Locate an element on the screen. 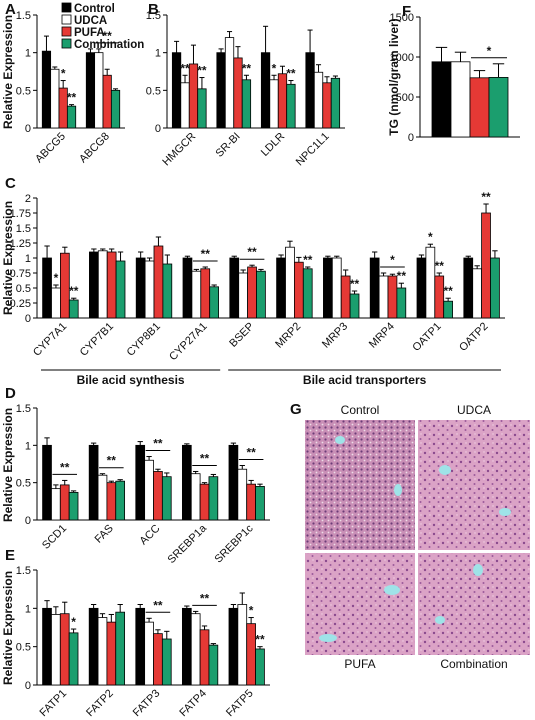 The width and height of the screenshot is (535, 720). y-axis-label: TG (nmol/gram liver) is located at coordinates (394, 76).